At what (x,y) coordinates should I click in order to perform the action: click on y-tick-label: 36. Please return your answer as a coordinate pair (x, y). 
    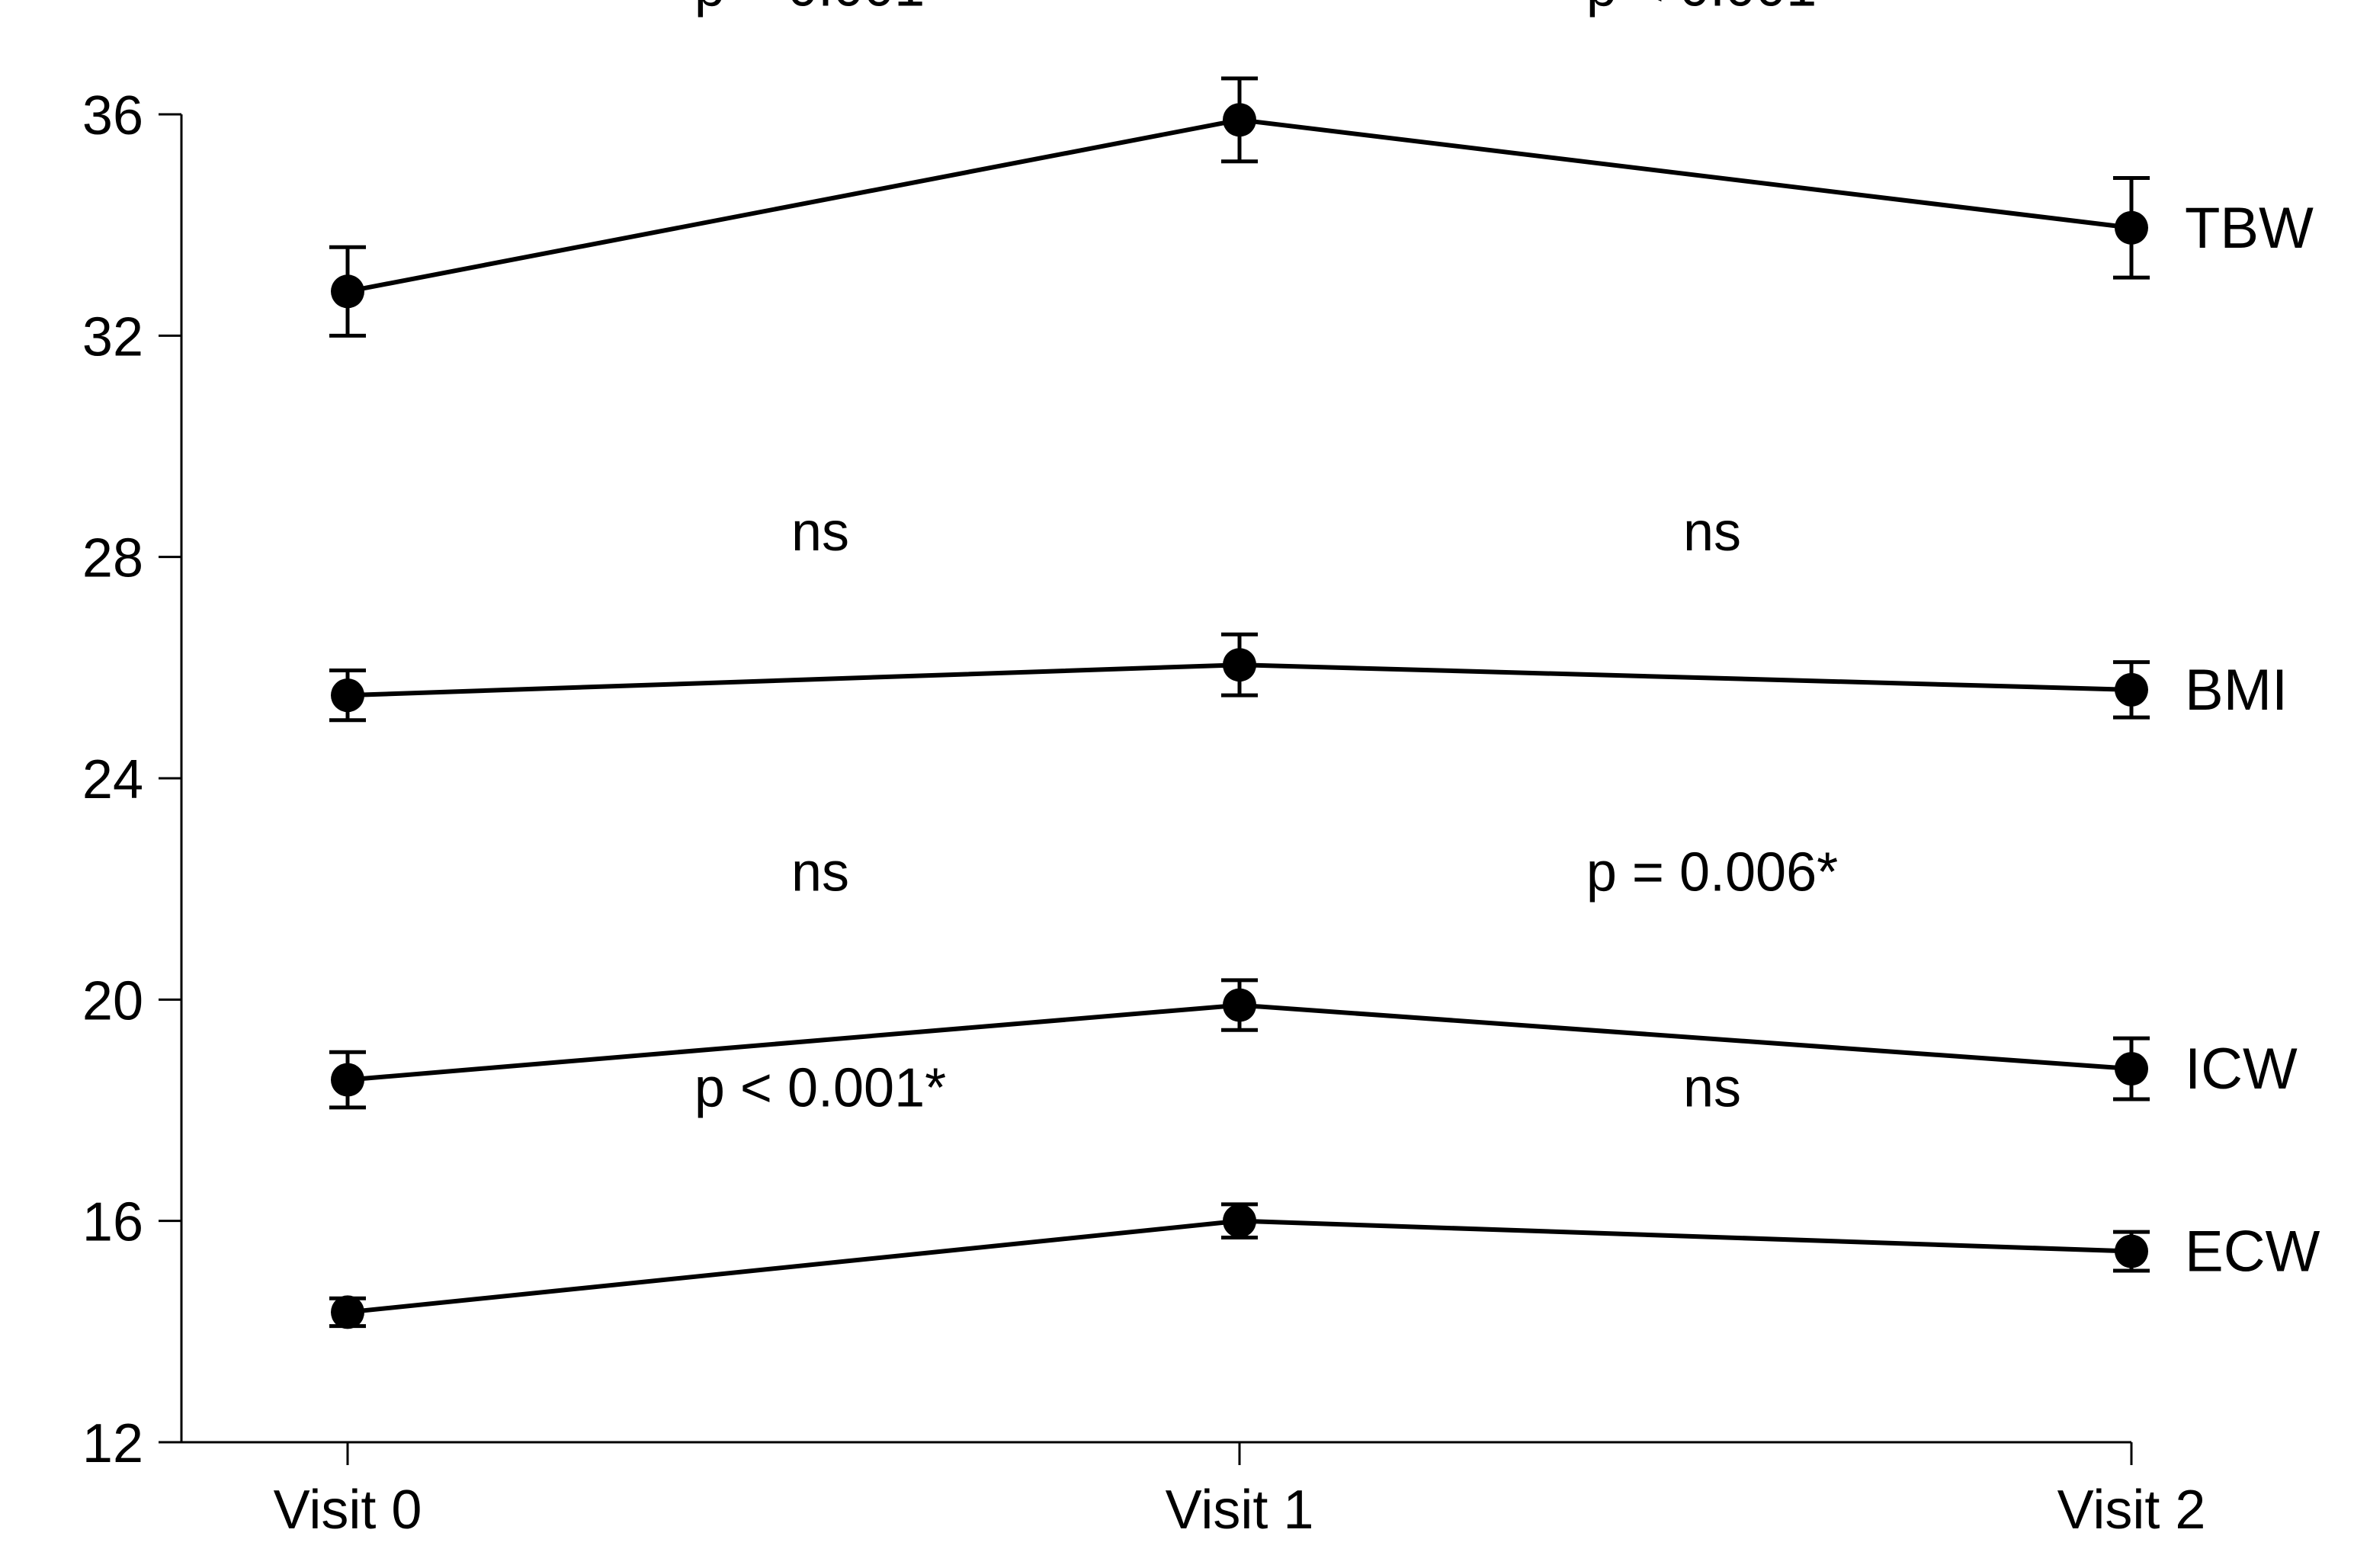
    Looking at the image, I should click on (113, 115).